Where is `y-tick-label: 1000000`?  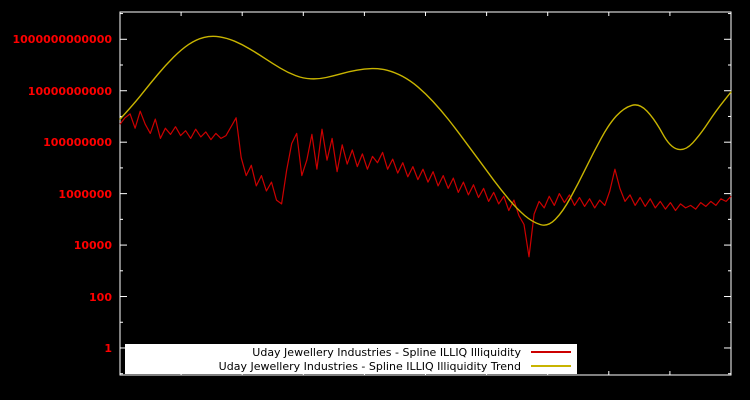 y-tick-label: 1000000 is located at coordinates (85, 194).